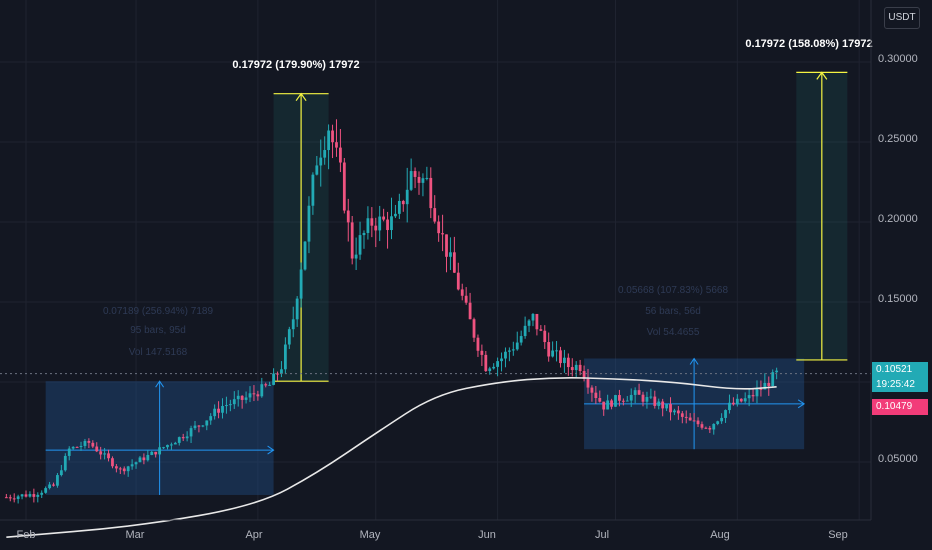  Describe the element at coordinates (902, 18) in the screenshot. I see `currency-selector: USDT` at that location.